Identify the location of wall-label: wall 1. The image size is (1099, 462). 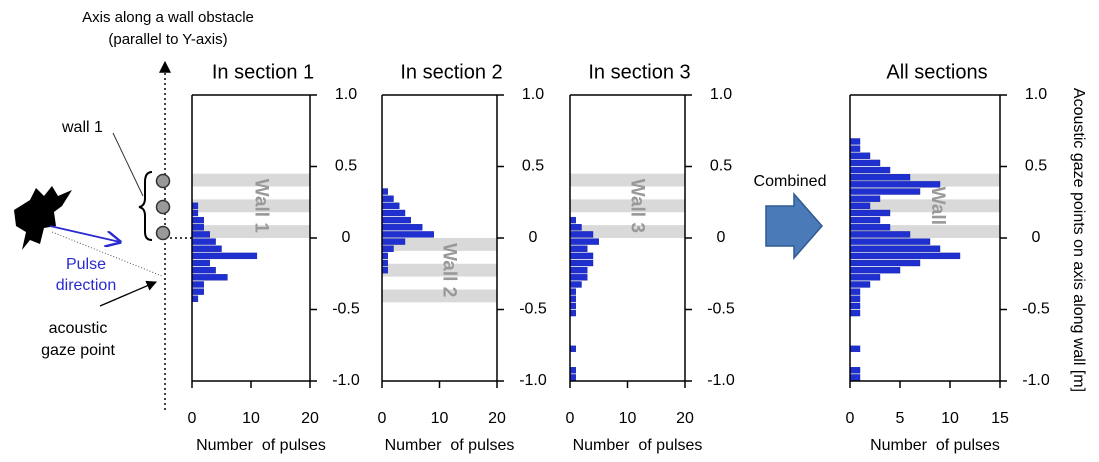
(82, 127).